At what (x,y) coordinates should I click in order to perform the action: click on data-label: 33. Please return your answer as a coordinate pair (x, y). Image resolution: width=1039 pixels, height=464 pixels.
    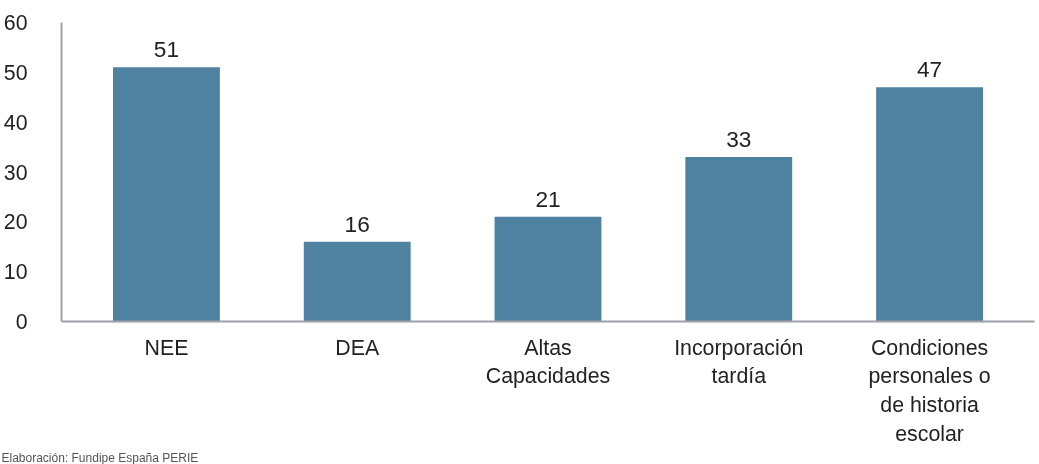
    Looking at the image, I should click on (739, 139).